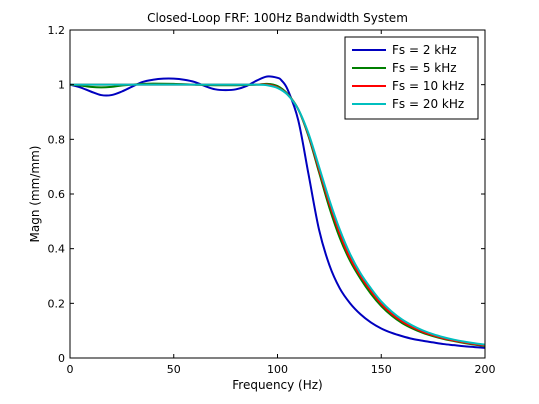  Describe the element at coordinates (174, 369) in the screenshot. I see `x-tick-label: 50` at that location.